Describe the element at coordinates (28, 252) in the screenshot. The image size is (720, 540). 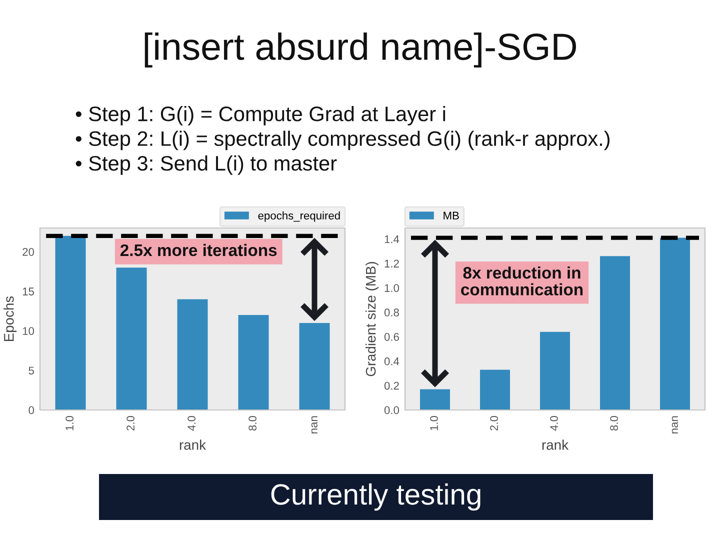
I see `y-tick-label: 20` at that location.